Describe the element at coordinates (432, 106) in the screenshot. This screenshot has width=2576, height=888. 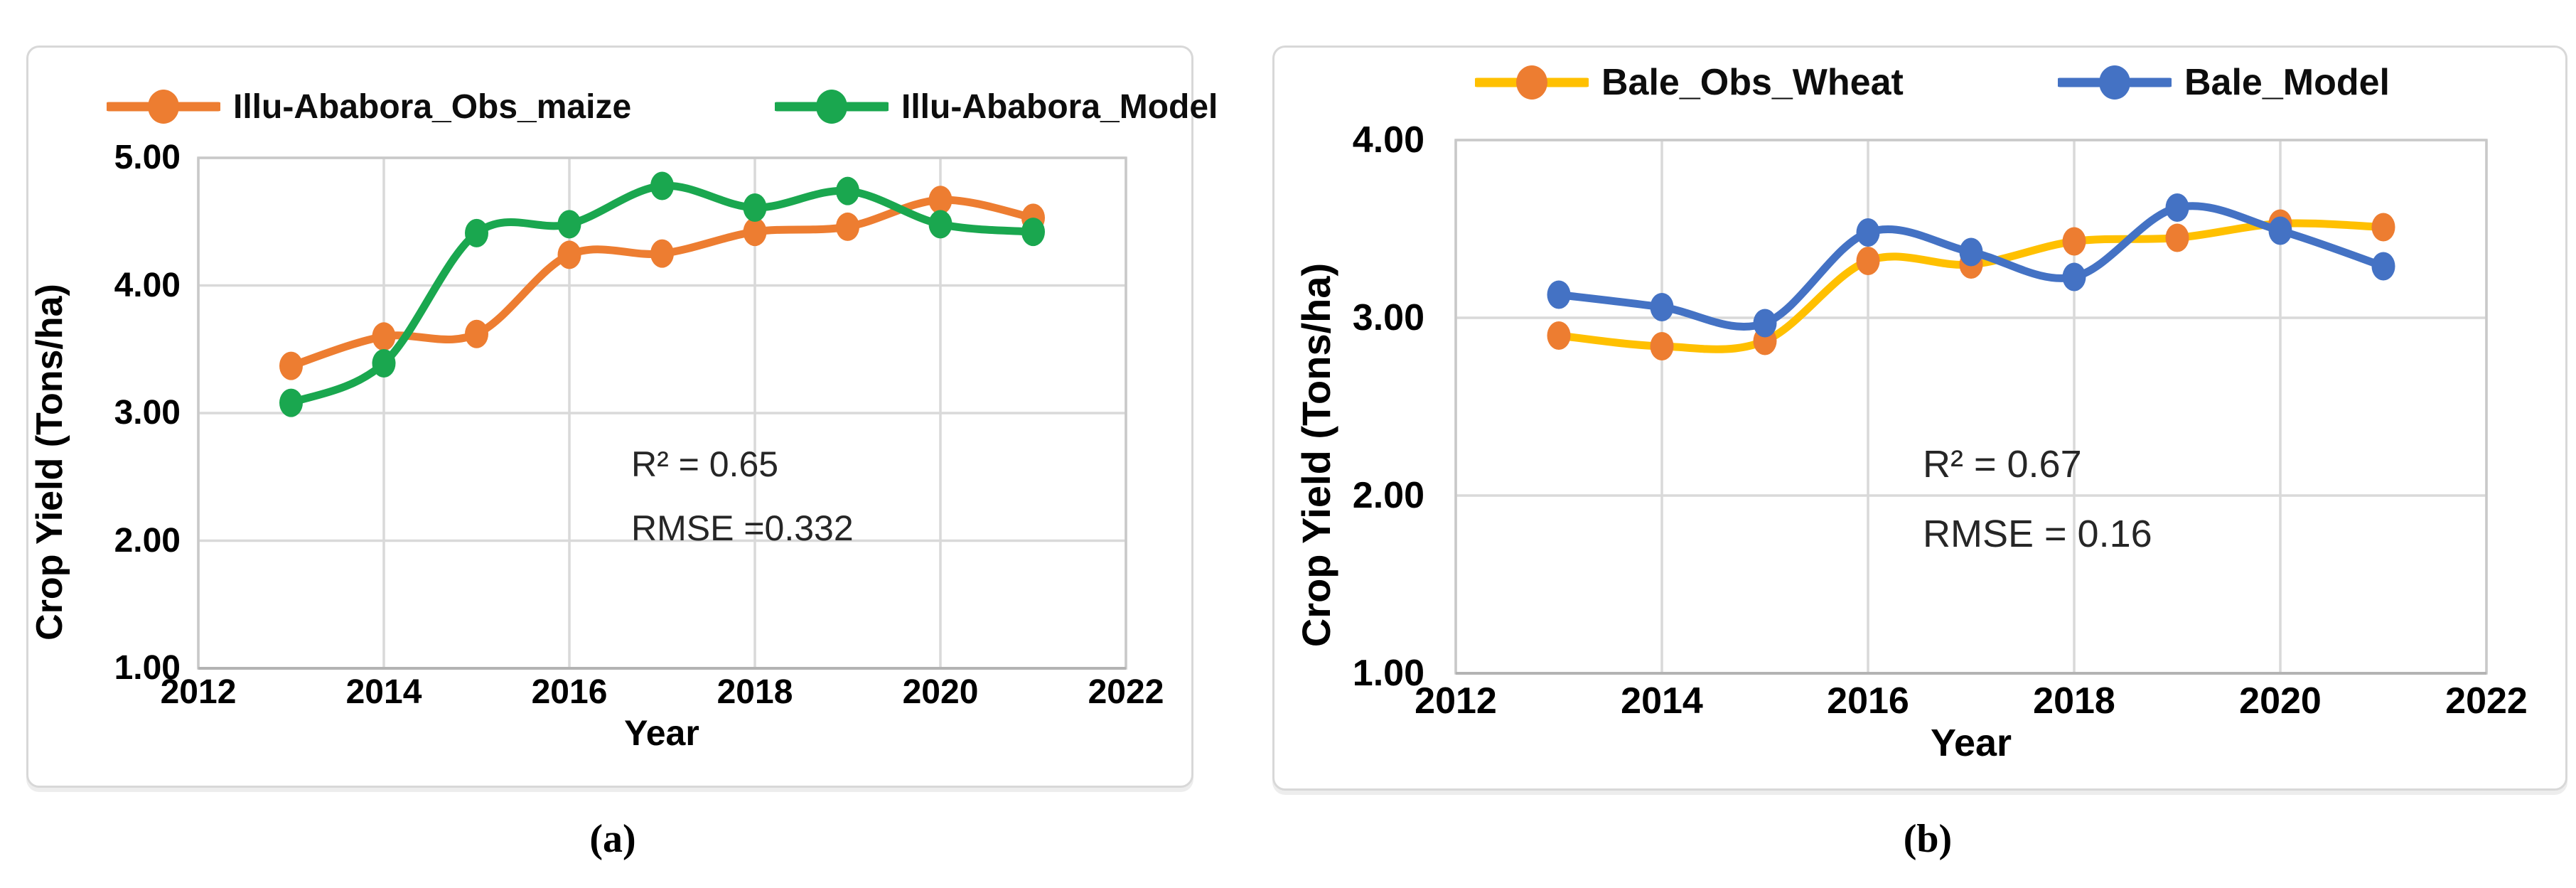
I see `legend-label: Illu-Ababora_Obs_maize` at that location.